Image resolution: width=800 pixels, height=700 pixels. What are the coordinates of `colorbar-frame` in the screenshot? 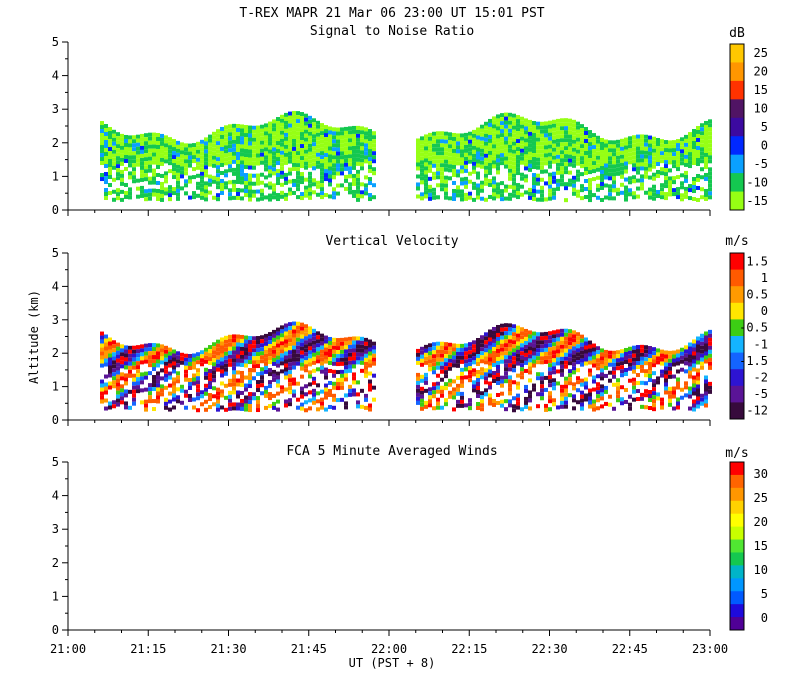 It's located at (737, 546).